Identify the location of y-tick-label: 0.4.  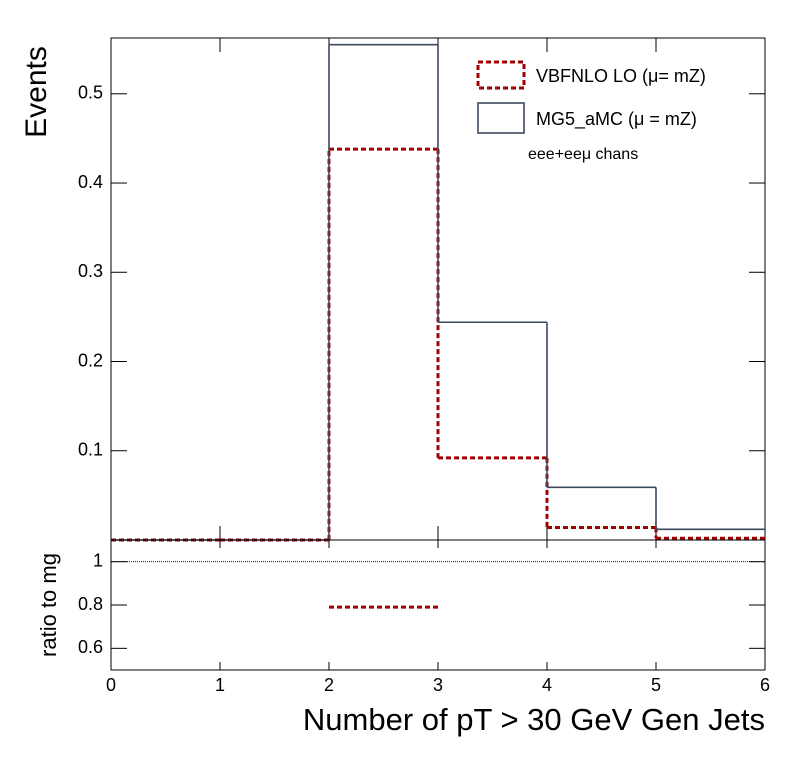
(90, 182).